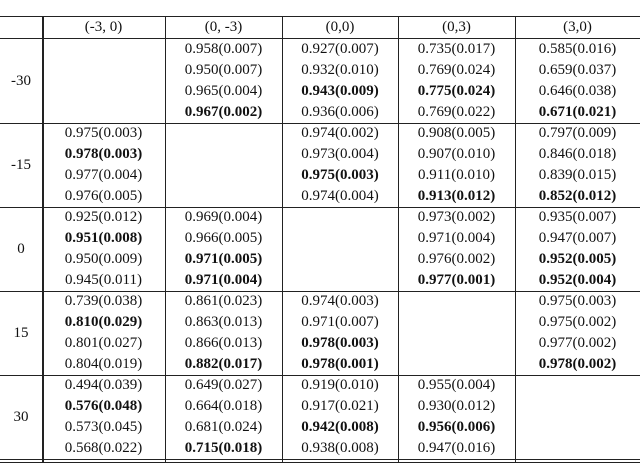 Image resolution: width=640 pixels, height=463 pixels. Describe the element at coordinates (577, 175) in the screenshot. I see `cell-value: 0.839(0.015)` at that location.